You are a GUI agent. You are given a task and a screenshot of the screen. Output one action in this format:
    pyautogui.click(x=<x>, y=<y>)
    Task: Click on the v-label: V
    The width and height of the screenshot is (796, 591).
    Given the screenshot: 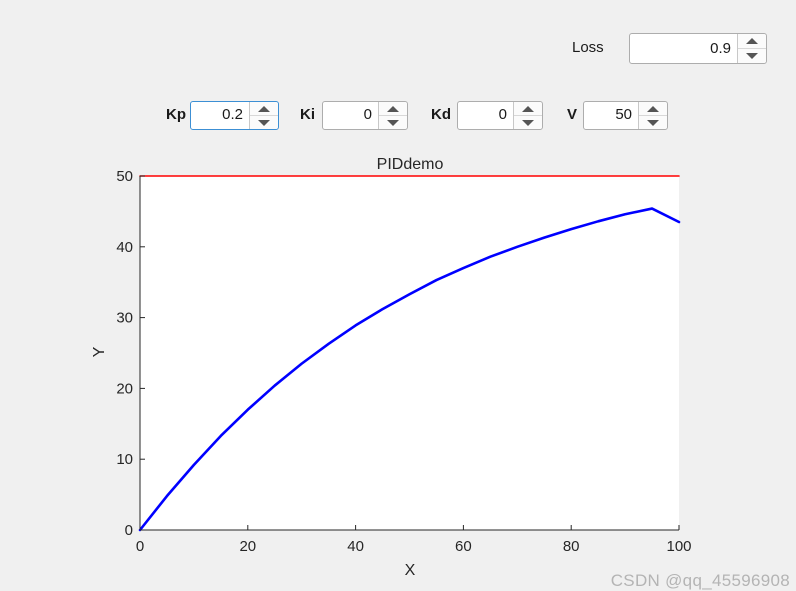 What is the action you would take?
    pyautogui.click(x=572, y=114)
    